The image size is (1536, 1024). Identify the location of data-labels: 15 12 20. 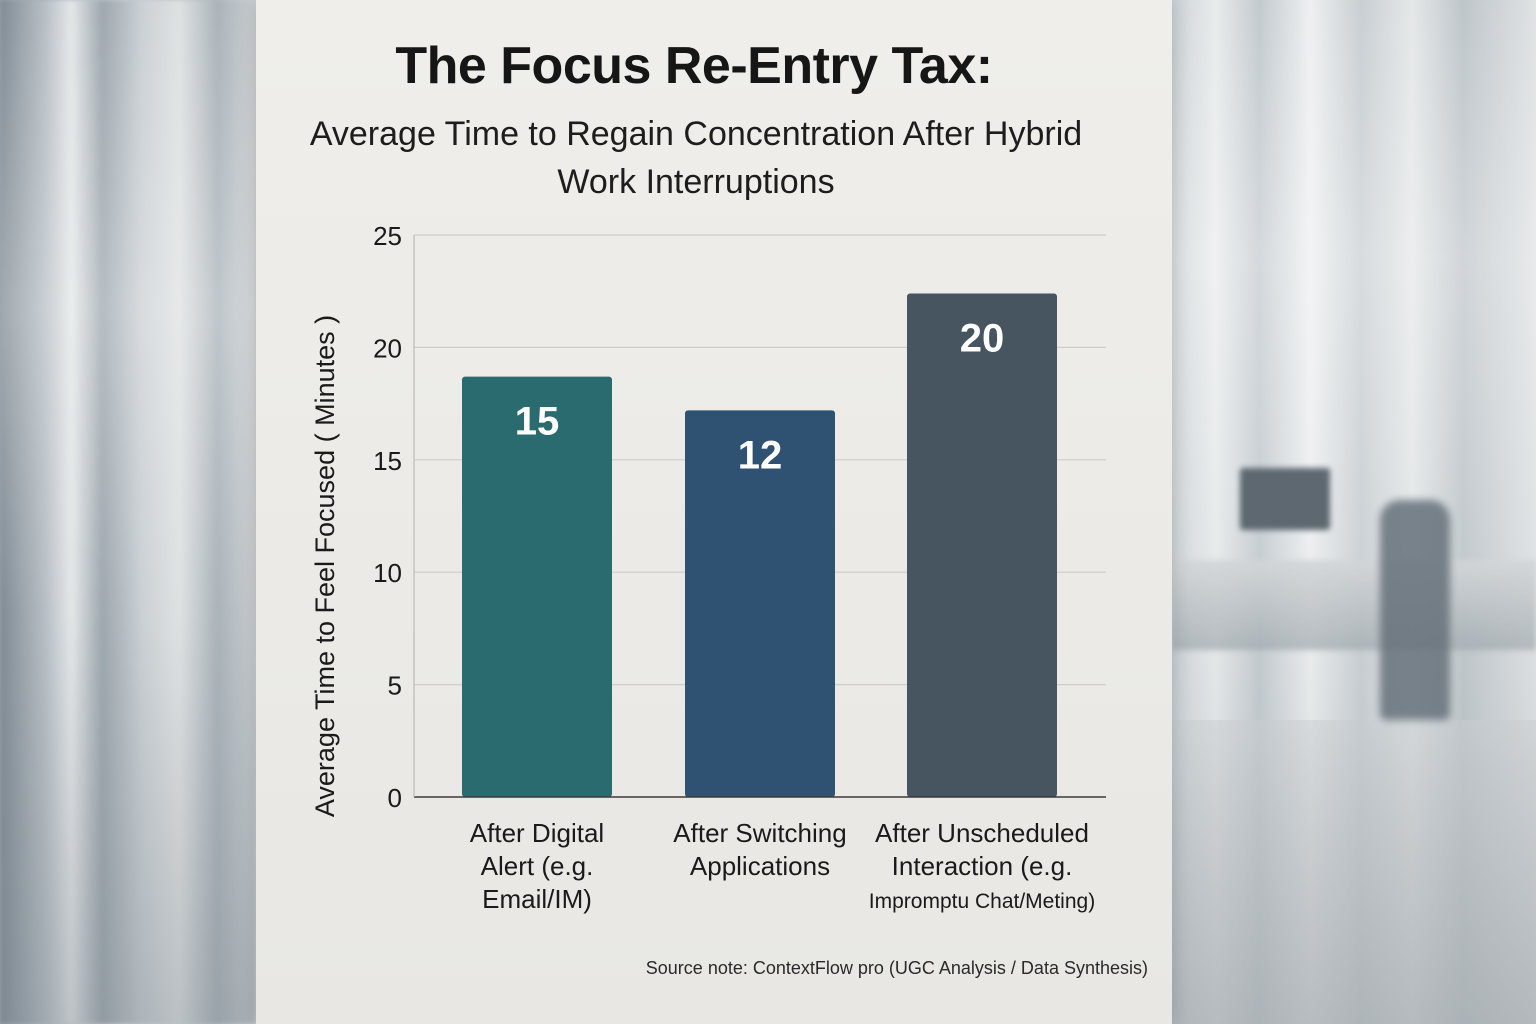
(760, 396).